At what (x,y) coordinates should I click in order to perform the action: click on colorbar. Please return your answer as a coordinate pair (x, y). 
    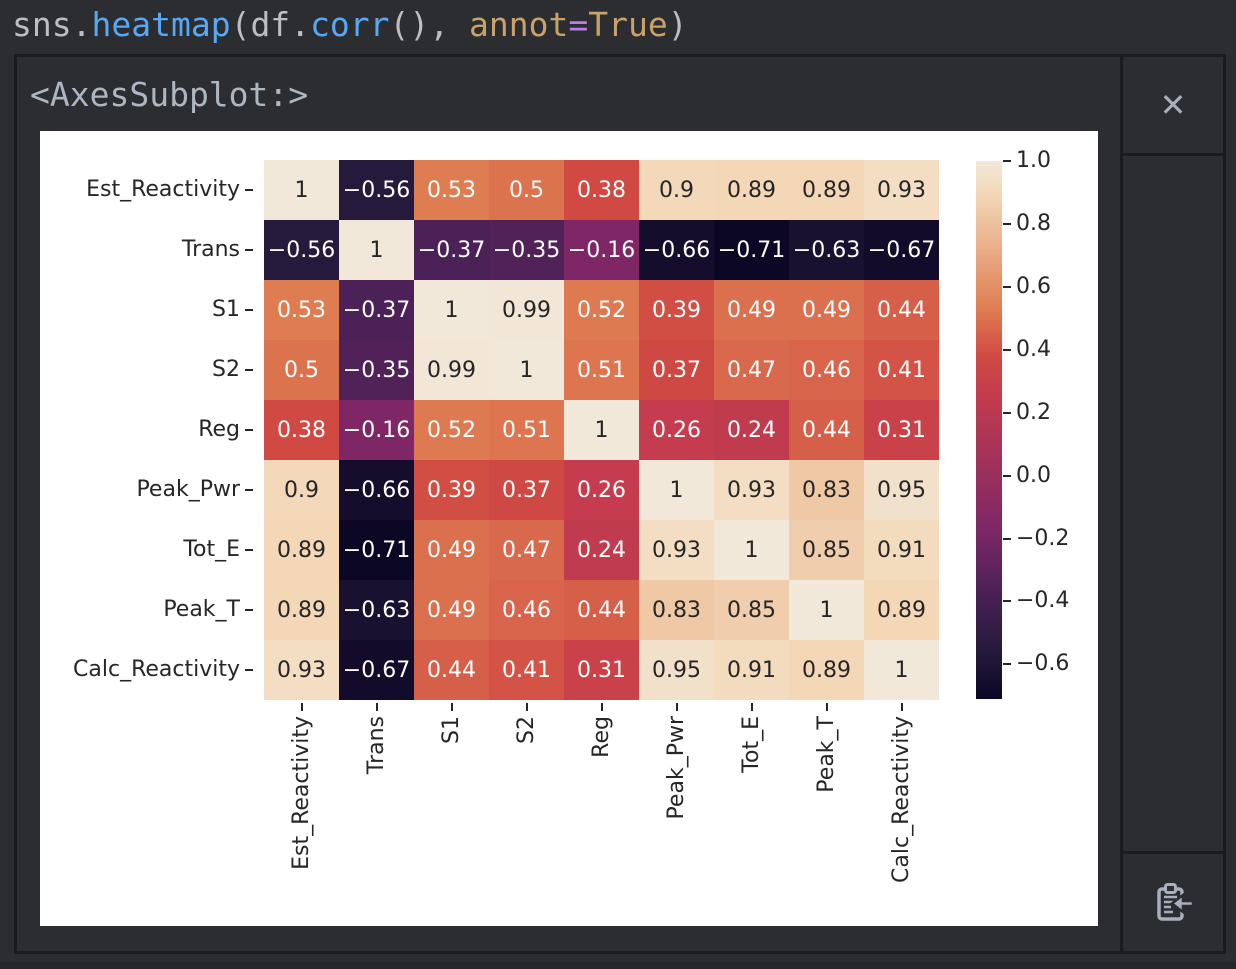
    Looking at the image, I should click on (989, 430).